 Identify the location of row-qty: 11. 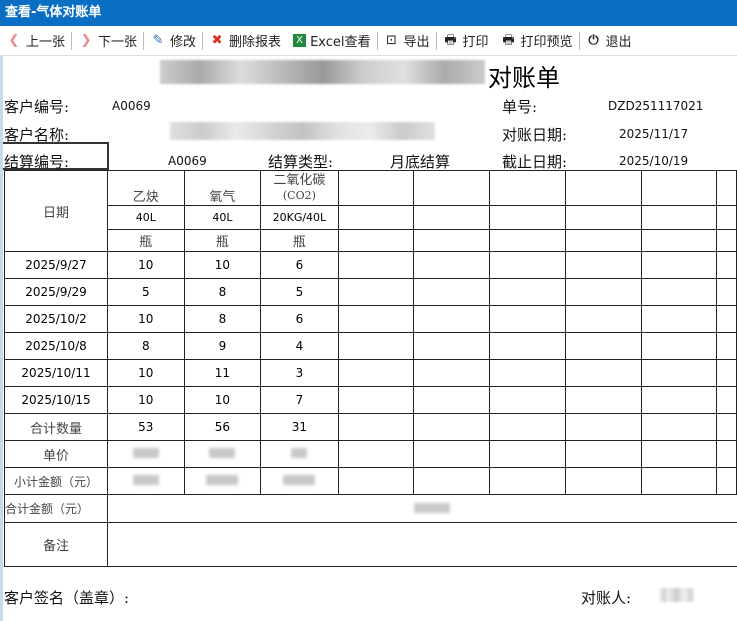
(222, 373).